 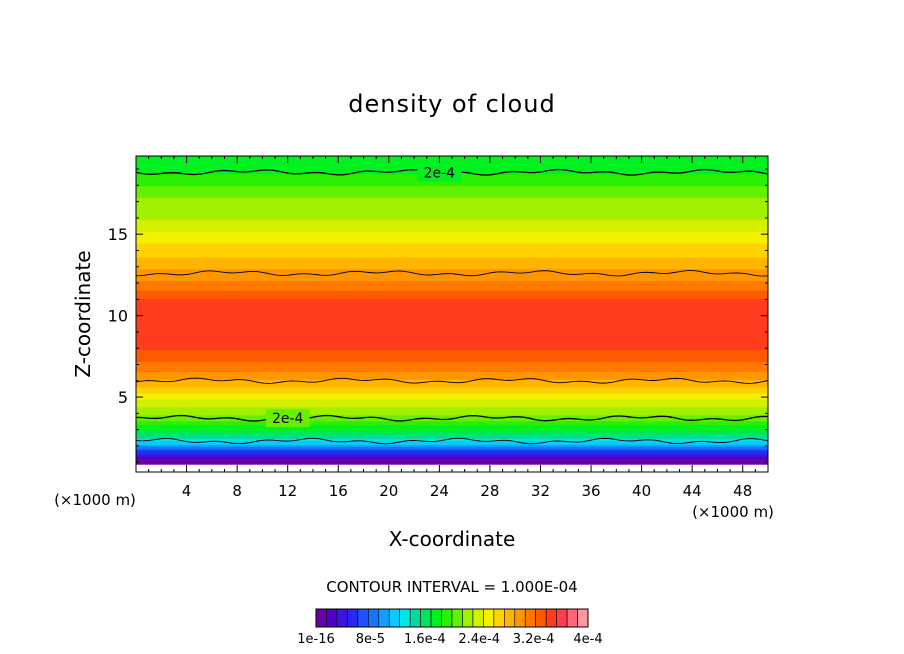 What do you see at coordinates (118, 234) in the screenshot?
I see `y-tick-label: 15` at bounding box center [118, 234].